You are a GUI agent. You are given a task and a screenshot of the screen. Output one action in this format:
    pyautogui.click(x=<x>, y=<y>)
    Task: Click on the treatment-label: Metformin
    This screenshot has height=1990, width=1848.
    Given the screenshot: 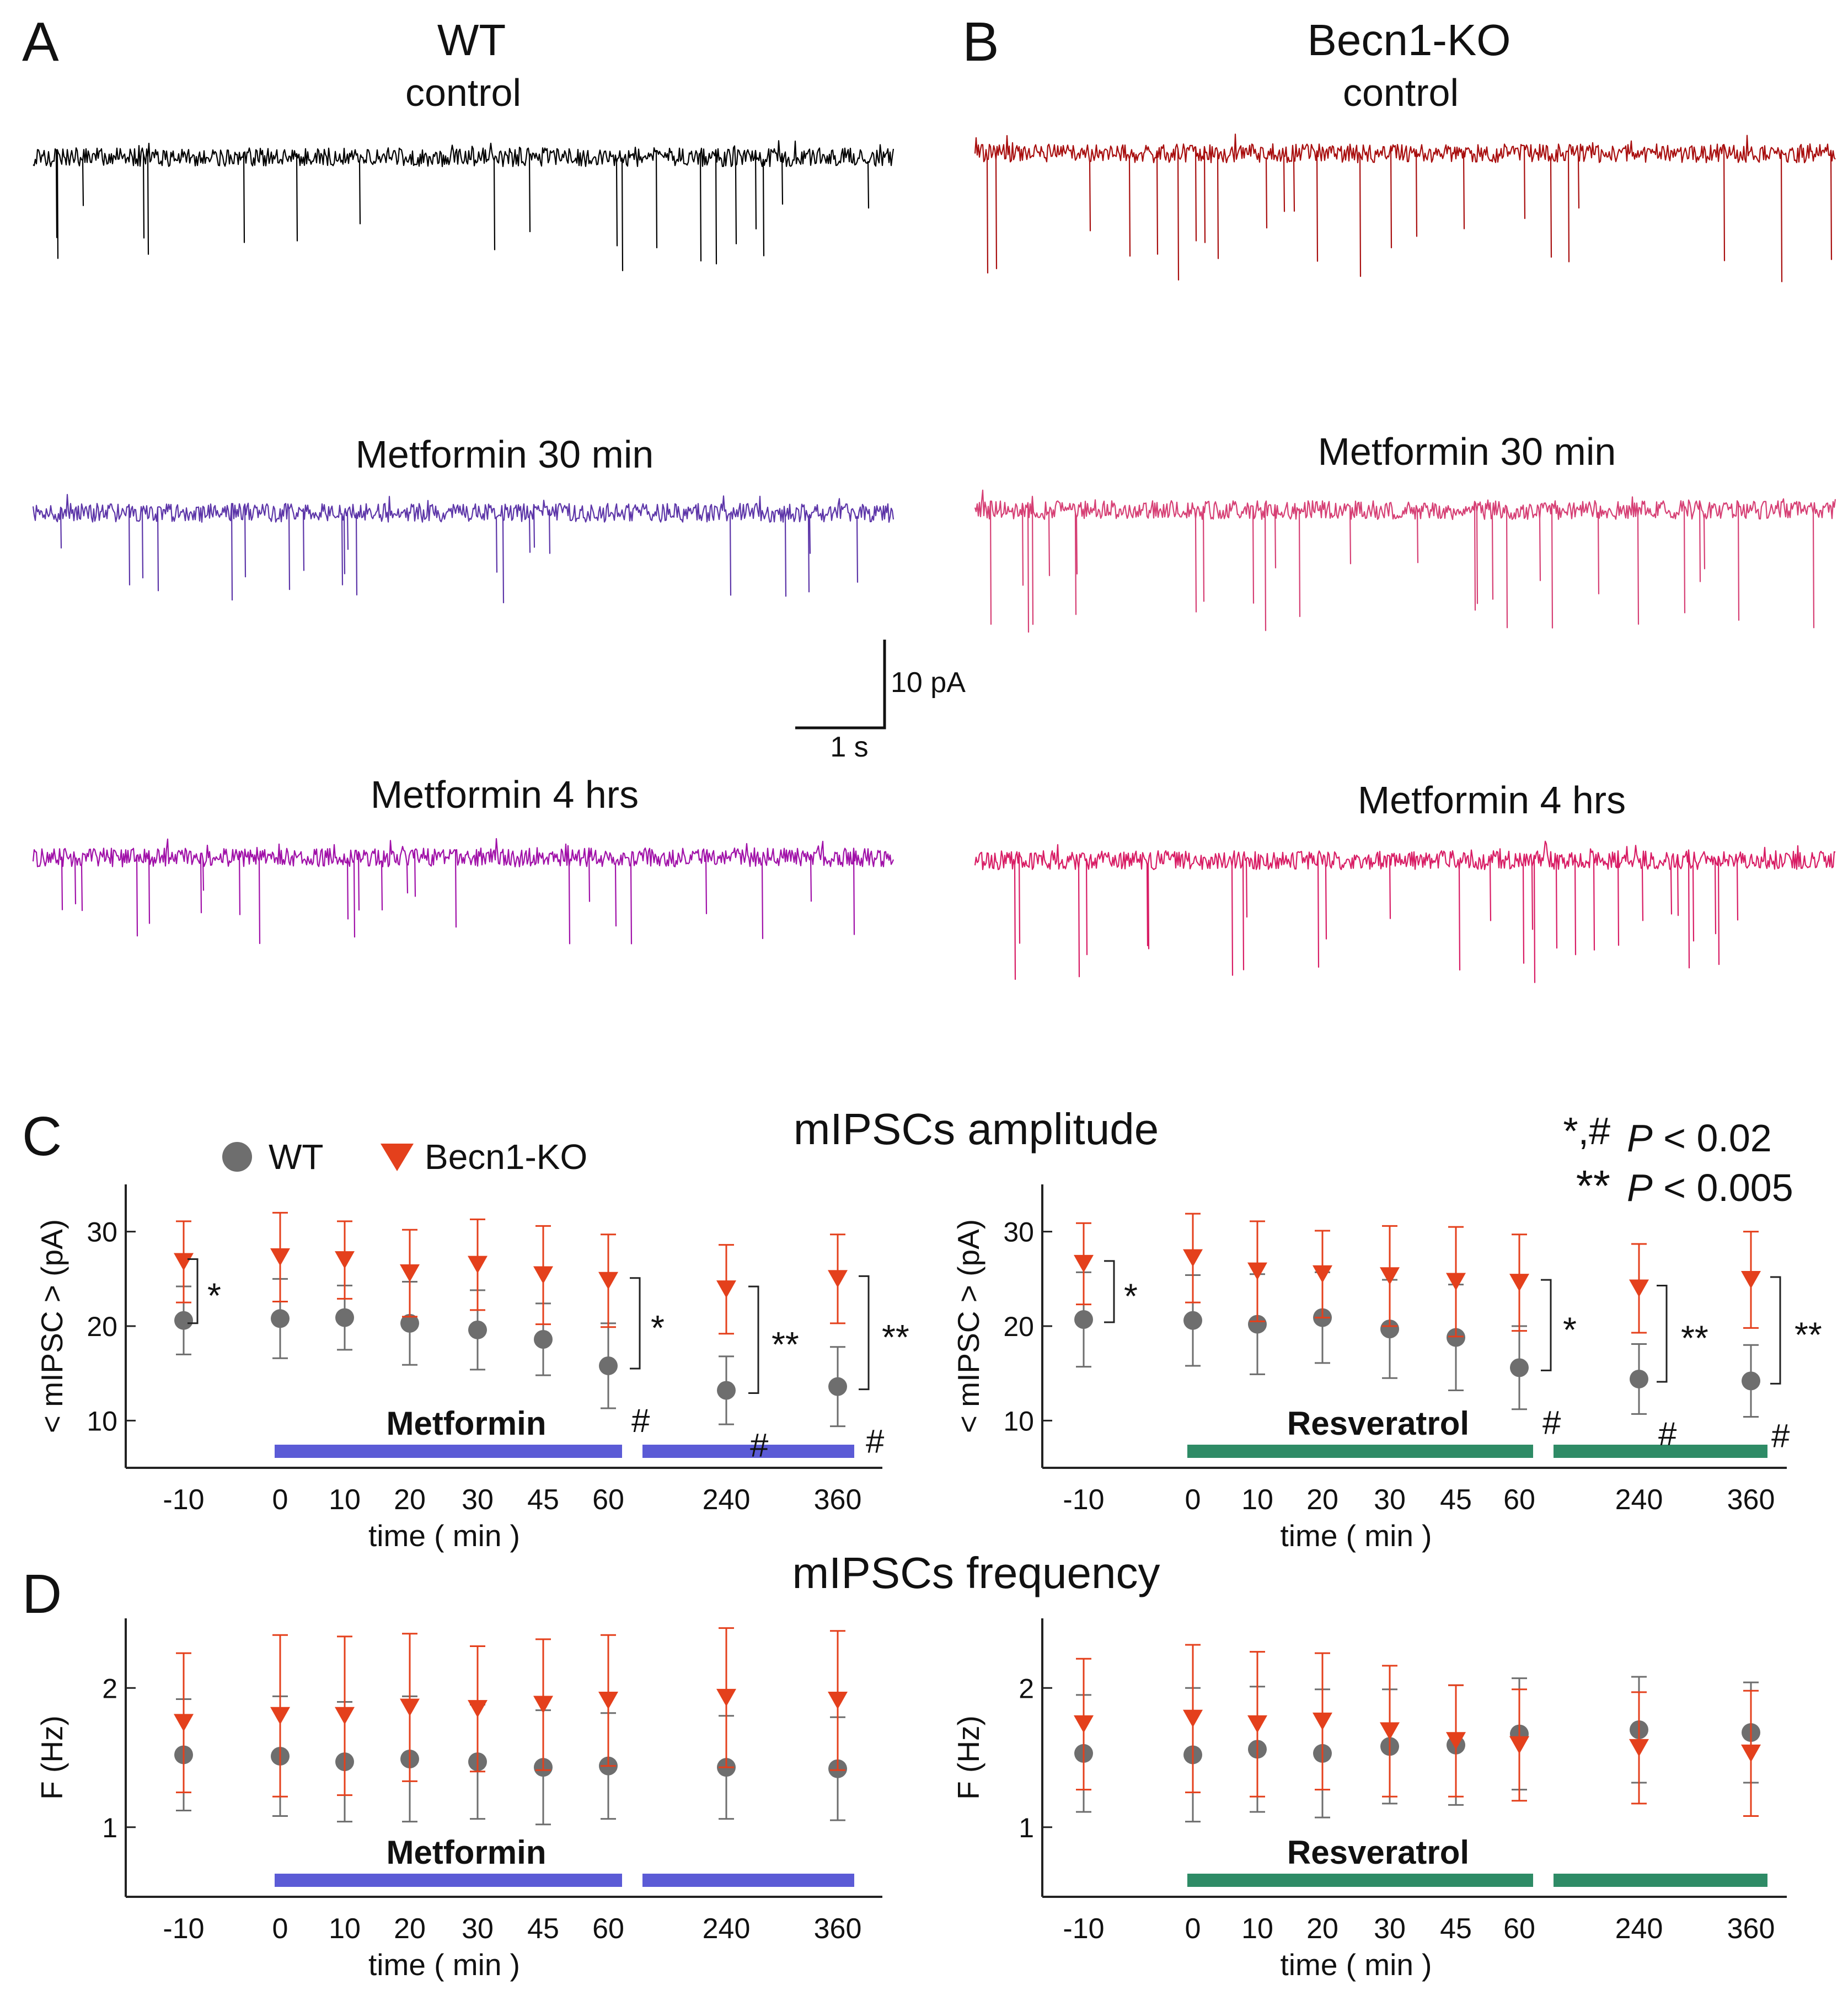 What is the action you would take?
    pyautogui.click(x=467, y=1852)
    